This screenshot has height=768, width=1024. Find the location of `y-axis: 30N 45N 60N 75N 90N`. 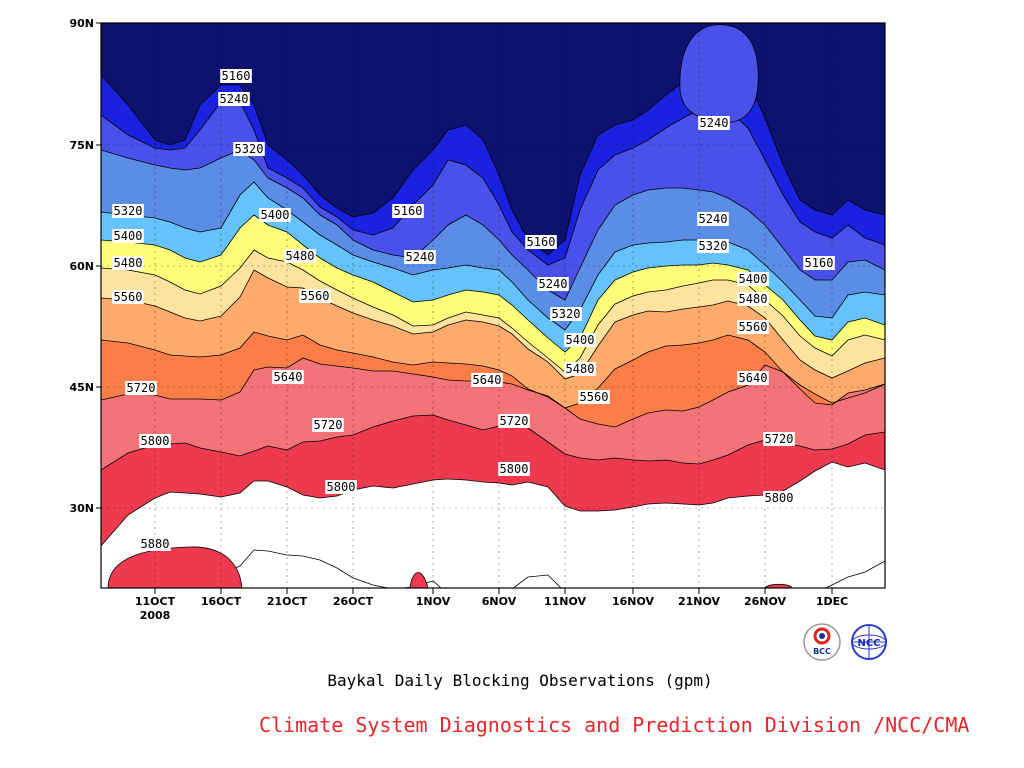

y-axis: 30N 45N 60N 75N 90N is located at coordinates (85, 266).